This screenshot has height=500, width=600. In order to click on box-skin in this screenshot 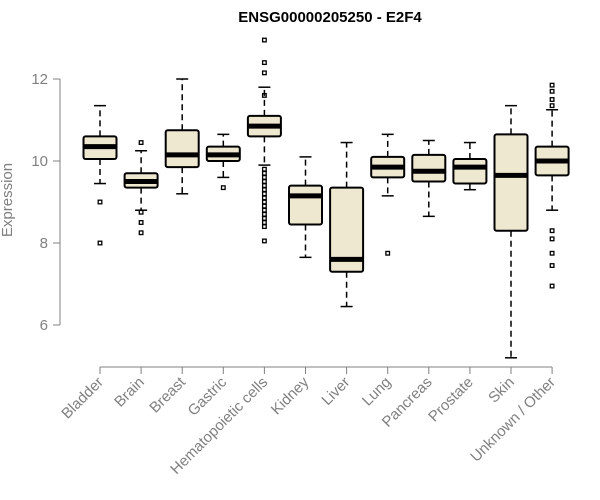, I will do `click(511, 231)`.